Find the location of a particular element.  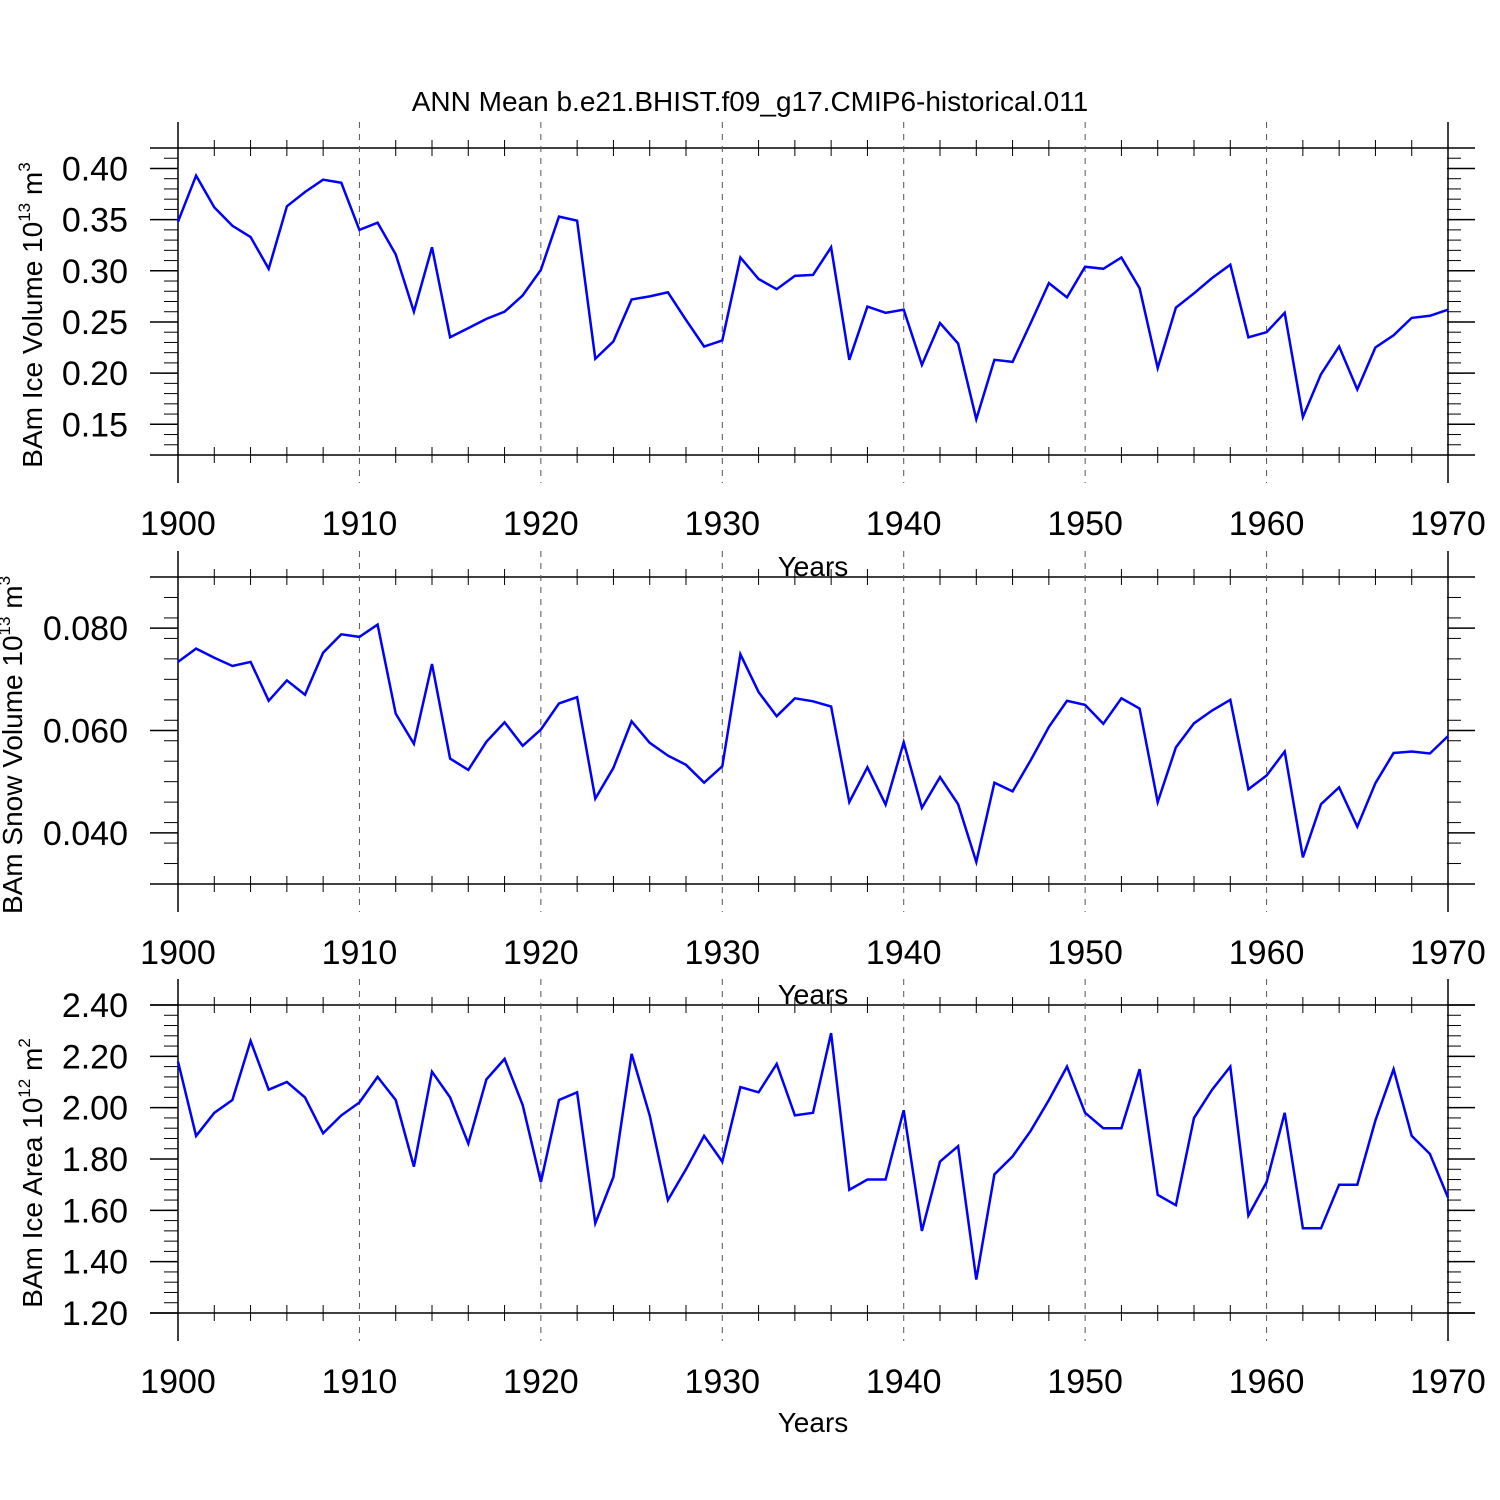

y-tick-label: 0.25 is located at coordinates (95, 323).